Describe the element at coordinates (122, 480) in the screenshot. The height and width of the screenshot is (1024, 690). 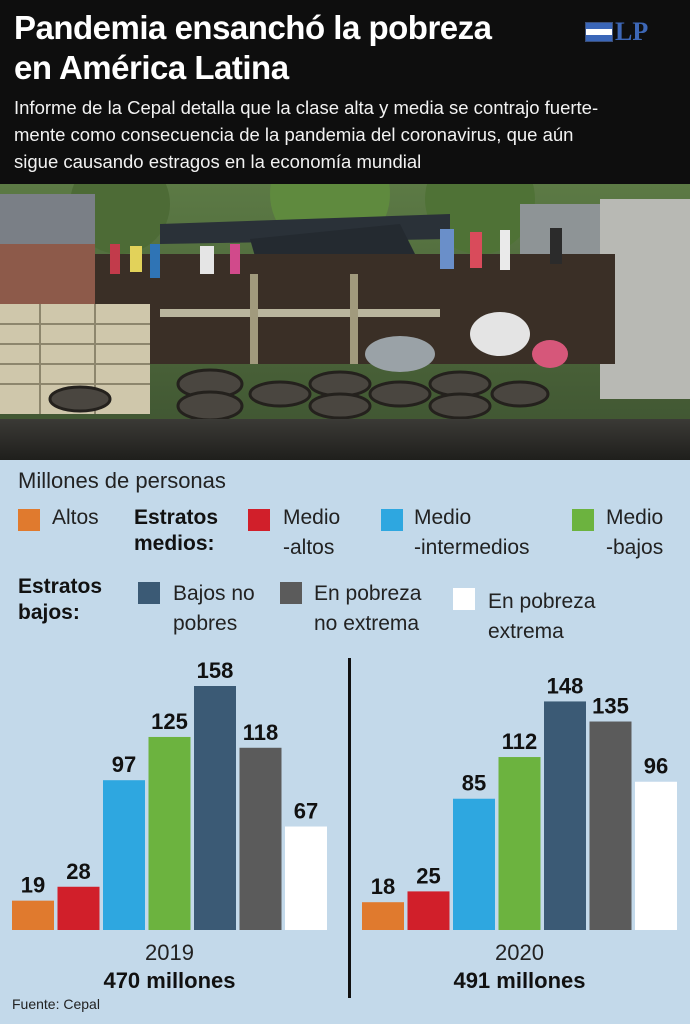
I see `units-label: Millones de personas` at that location.